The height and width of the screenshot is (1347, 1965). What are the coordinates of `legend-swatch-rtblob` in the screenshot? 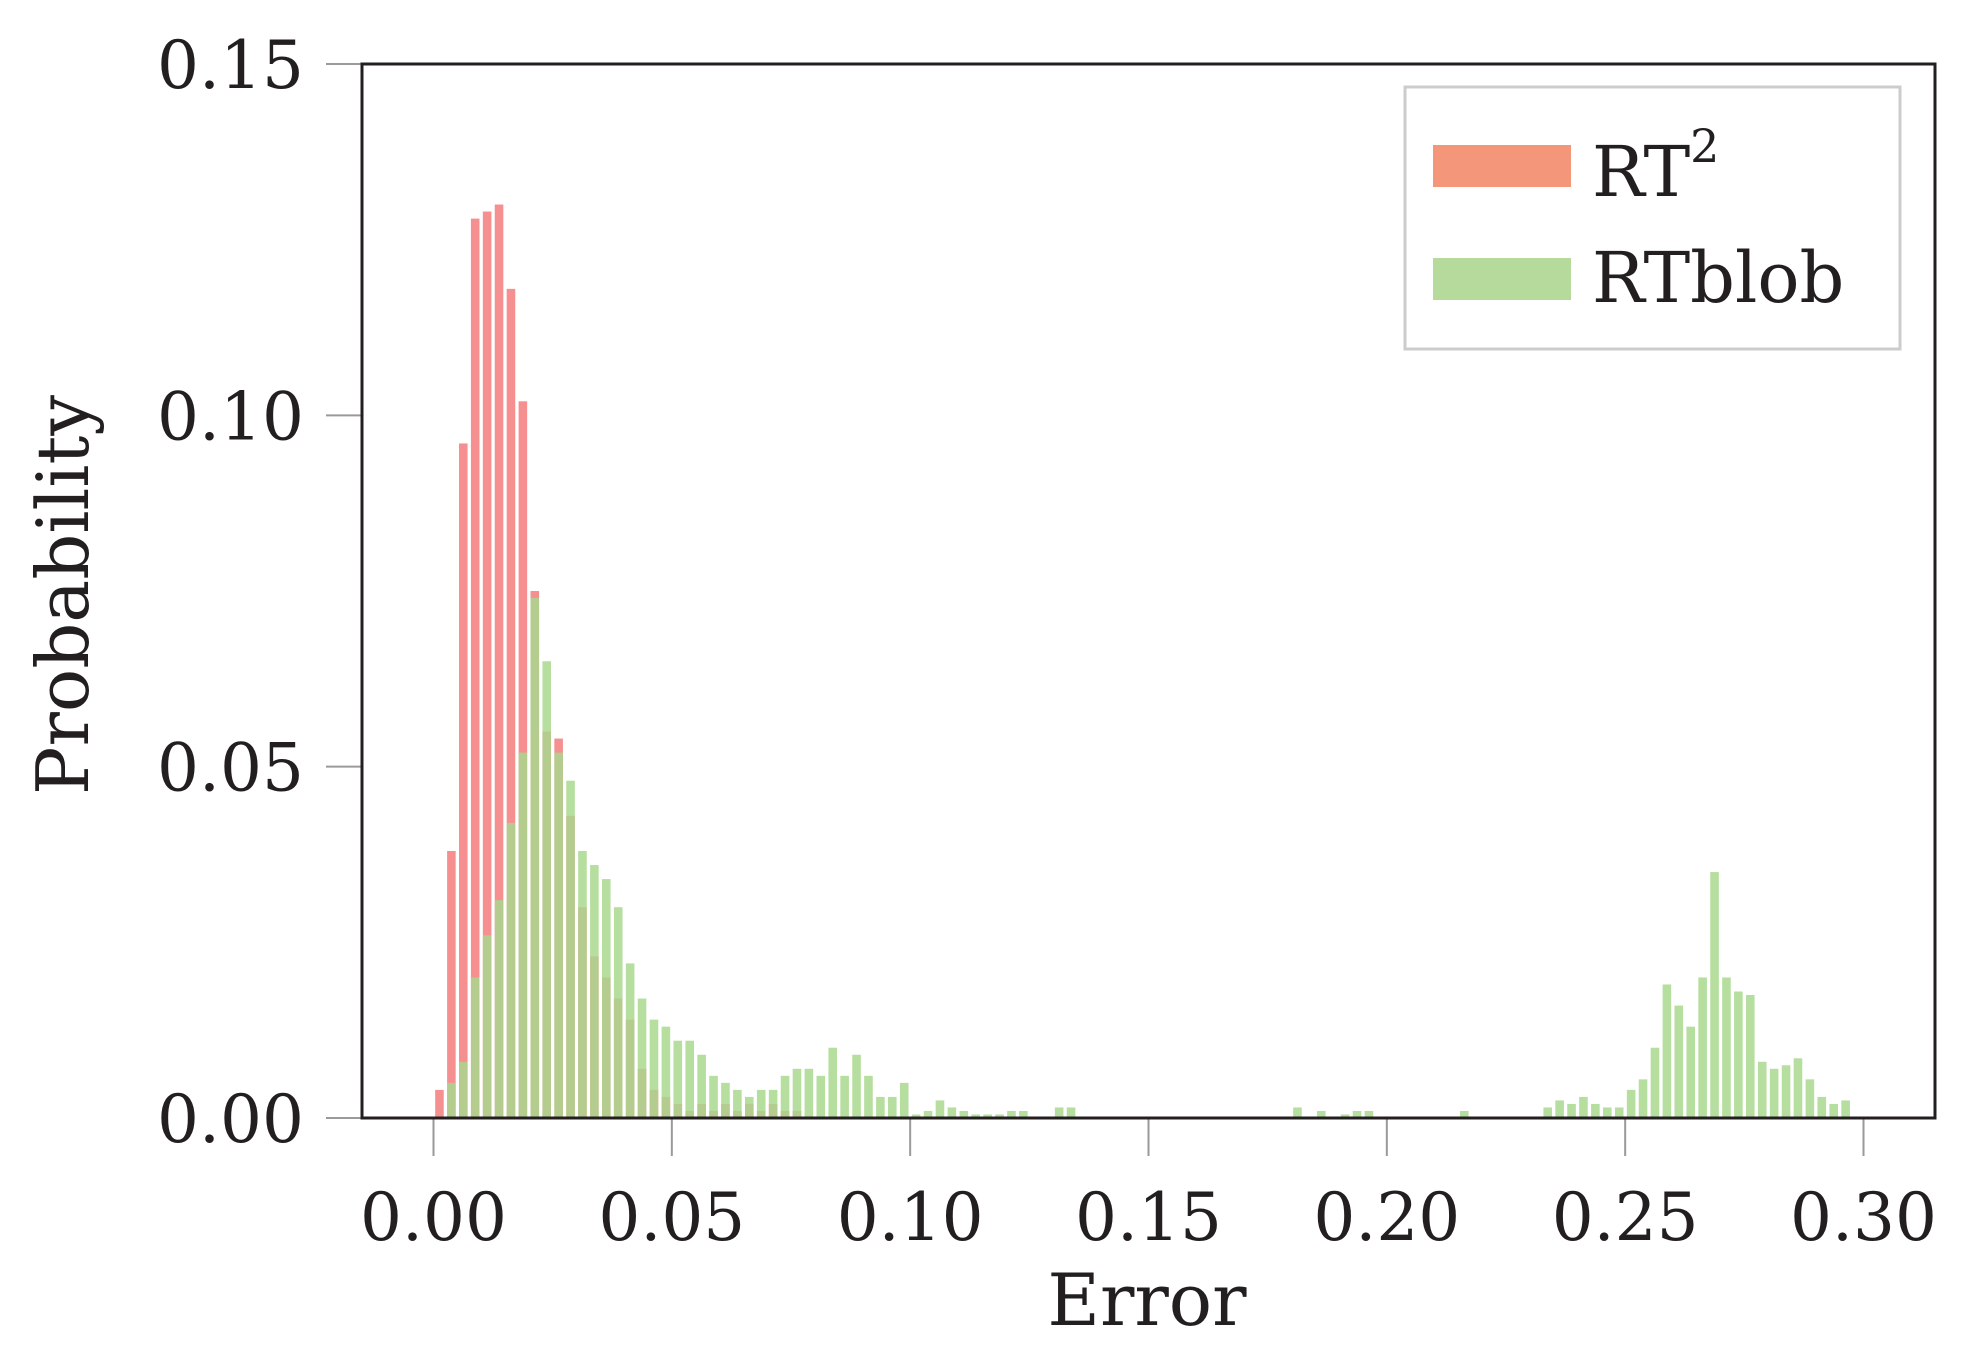 It's located at (1502, 279).